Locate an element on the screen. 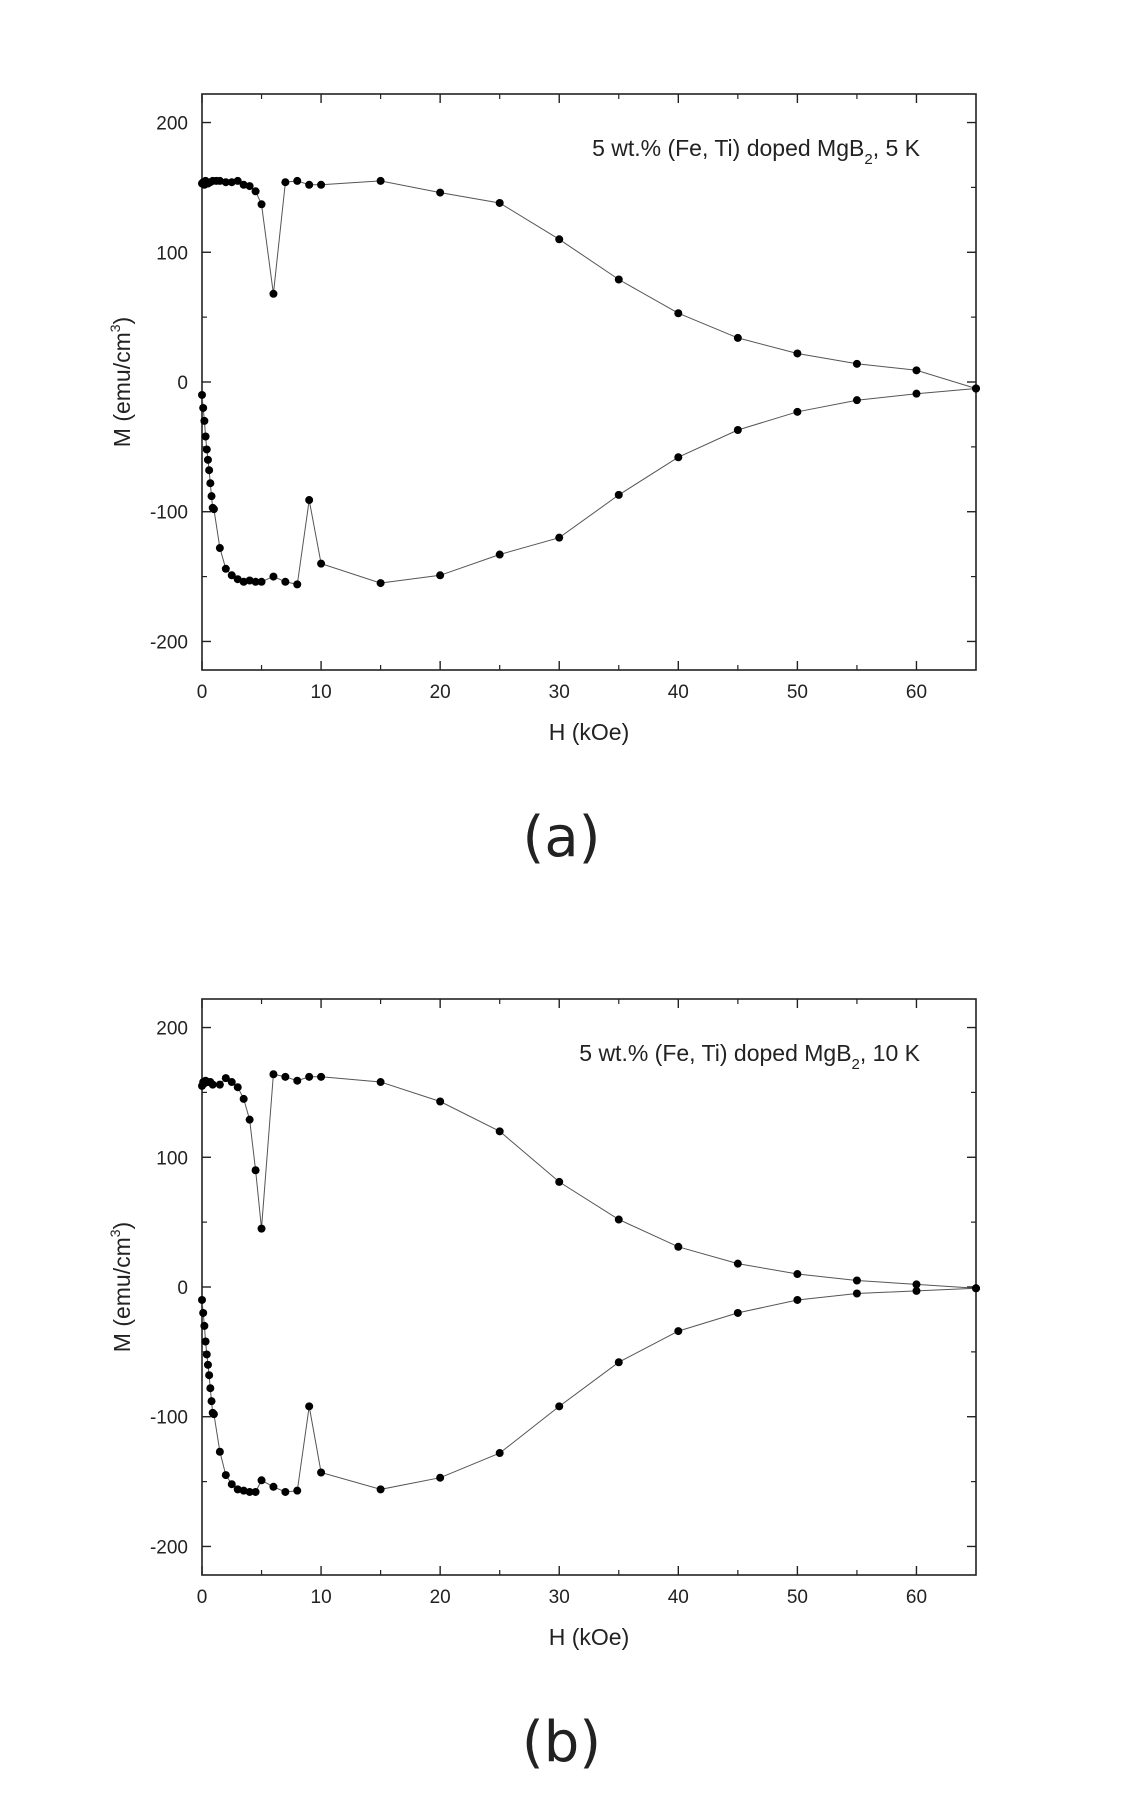 The width and height of the screenshot is (1123, 1811). chart-annotation: 5 wt.% (Fe, Ti) doped MgB2, 5 K is located at coordinates (756, 151).